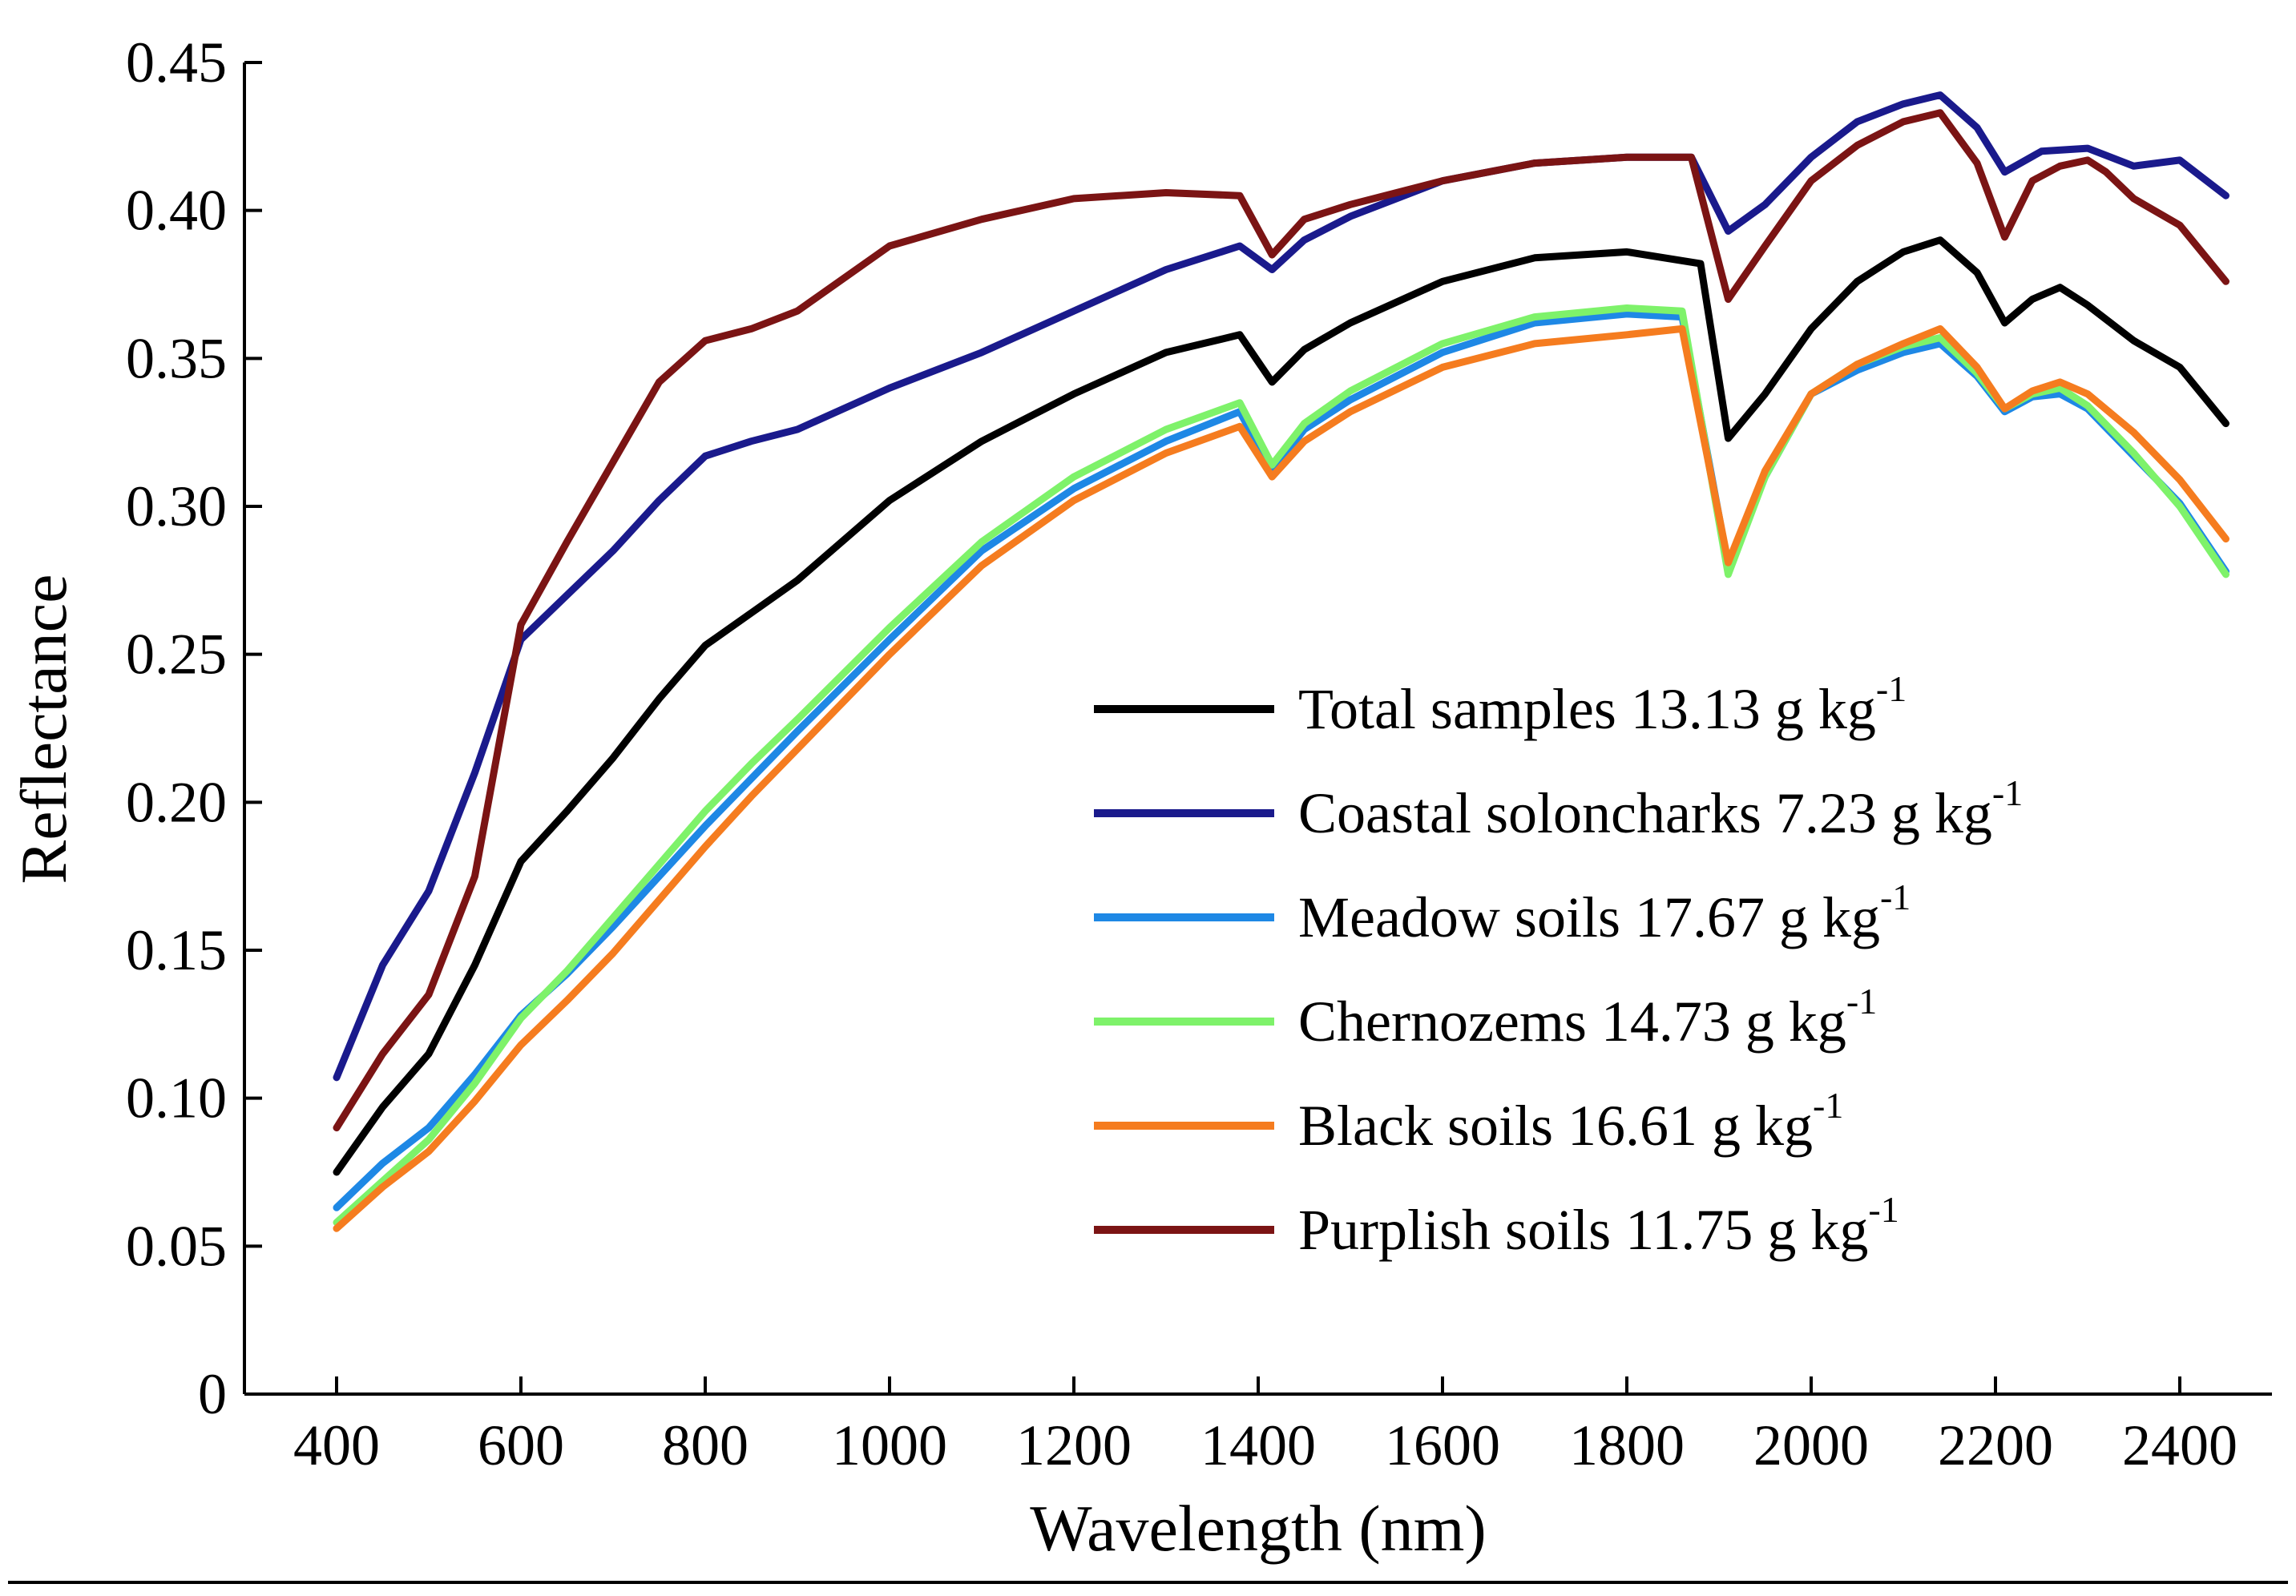 This screenshot has width=2296, height=1596. What do you see at coordinates (176, 1246) in the screenshot?
I see `y-tick-label: 0.05` at bounding box center [176, 1246].